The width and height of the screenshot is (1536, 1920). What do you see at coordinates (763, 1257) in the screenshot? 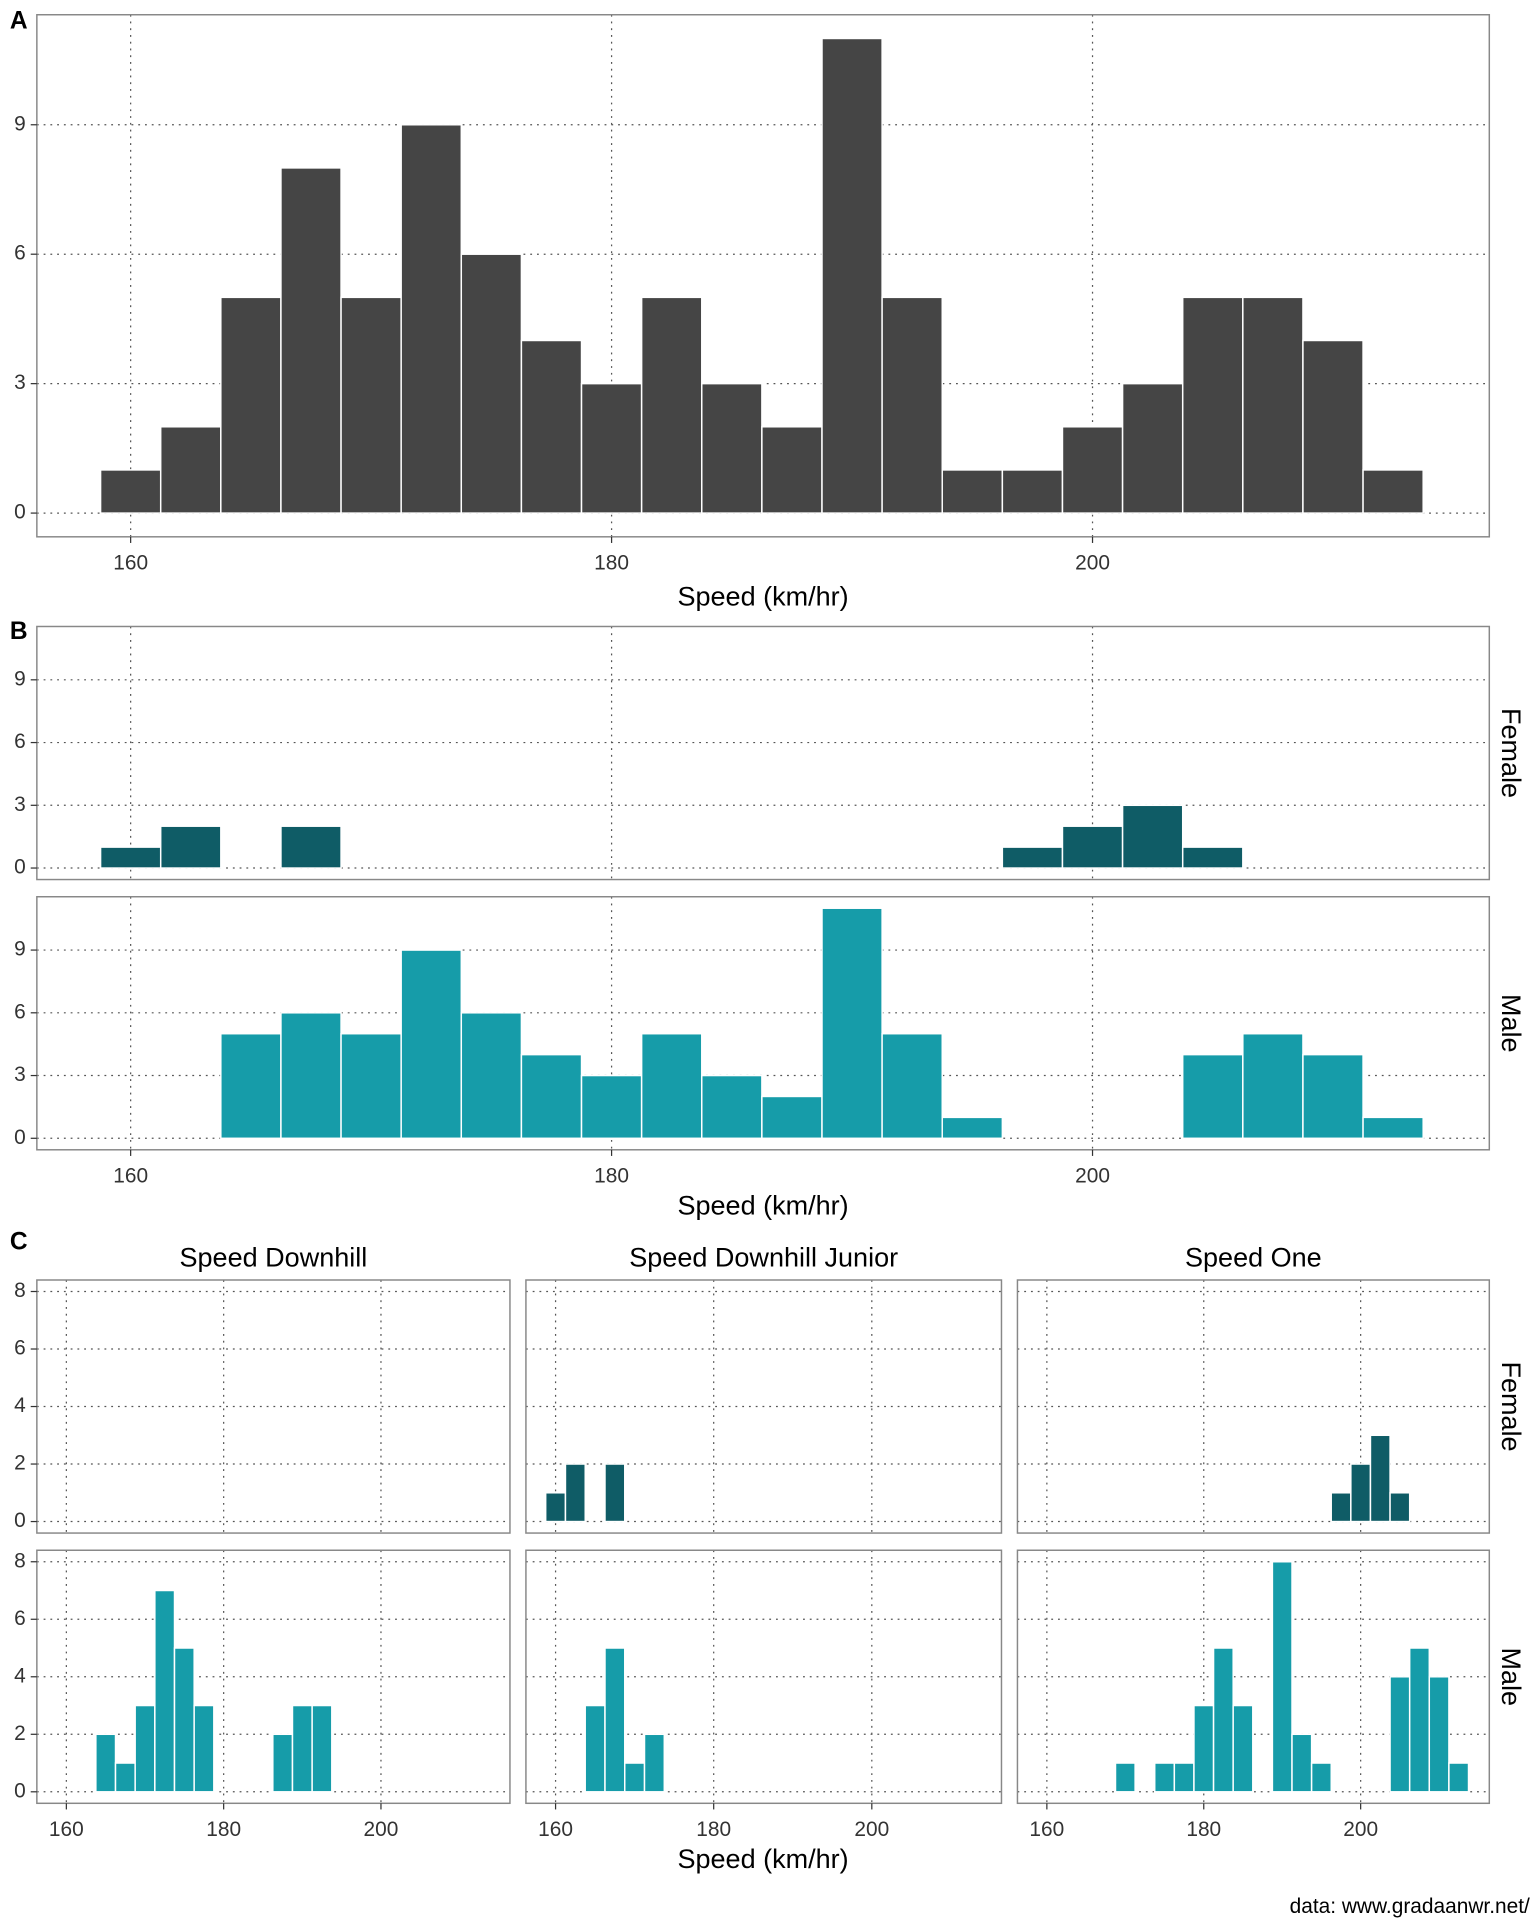
I see `facet-column-title: Speed Downhill Junior` at bounding box center [763, 1257].